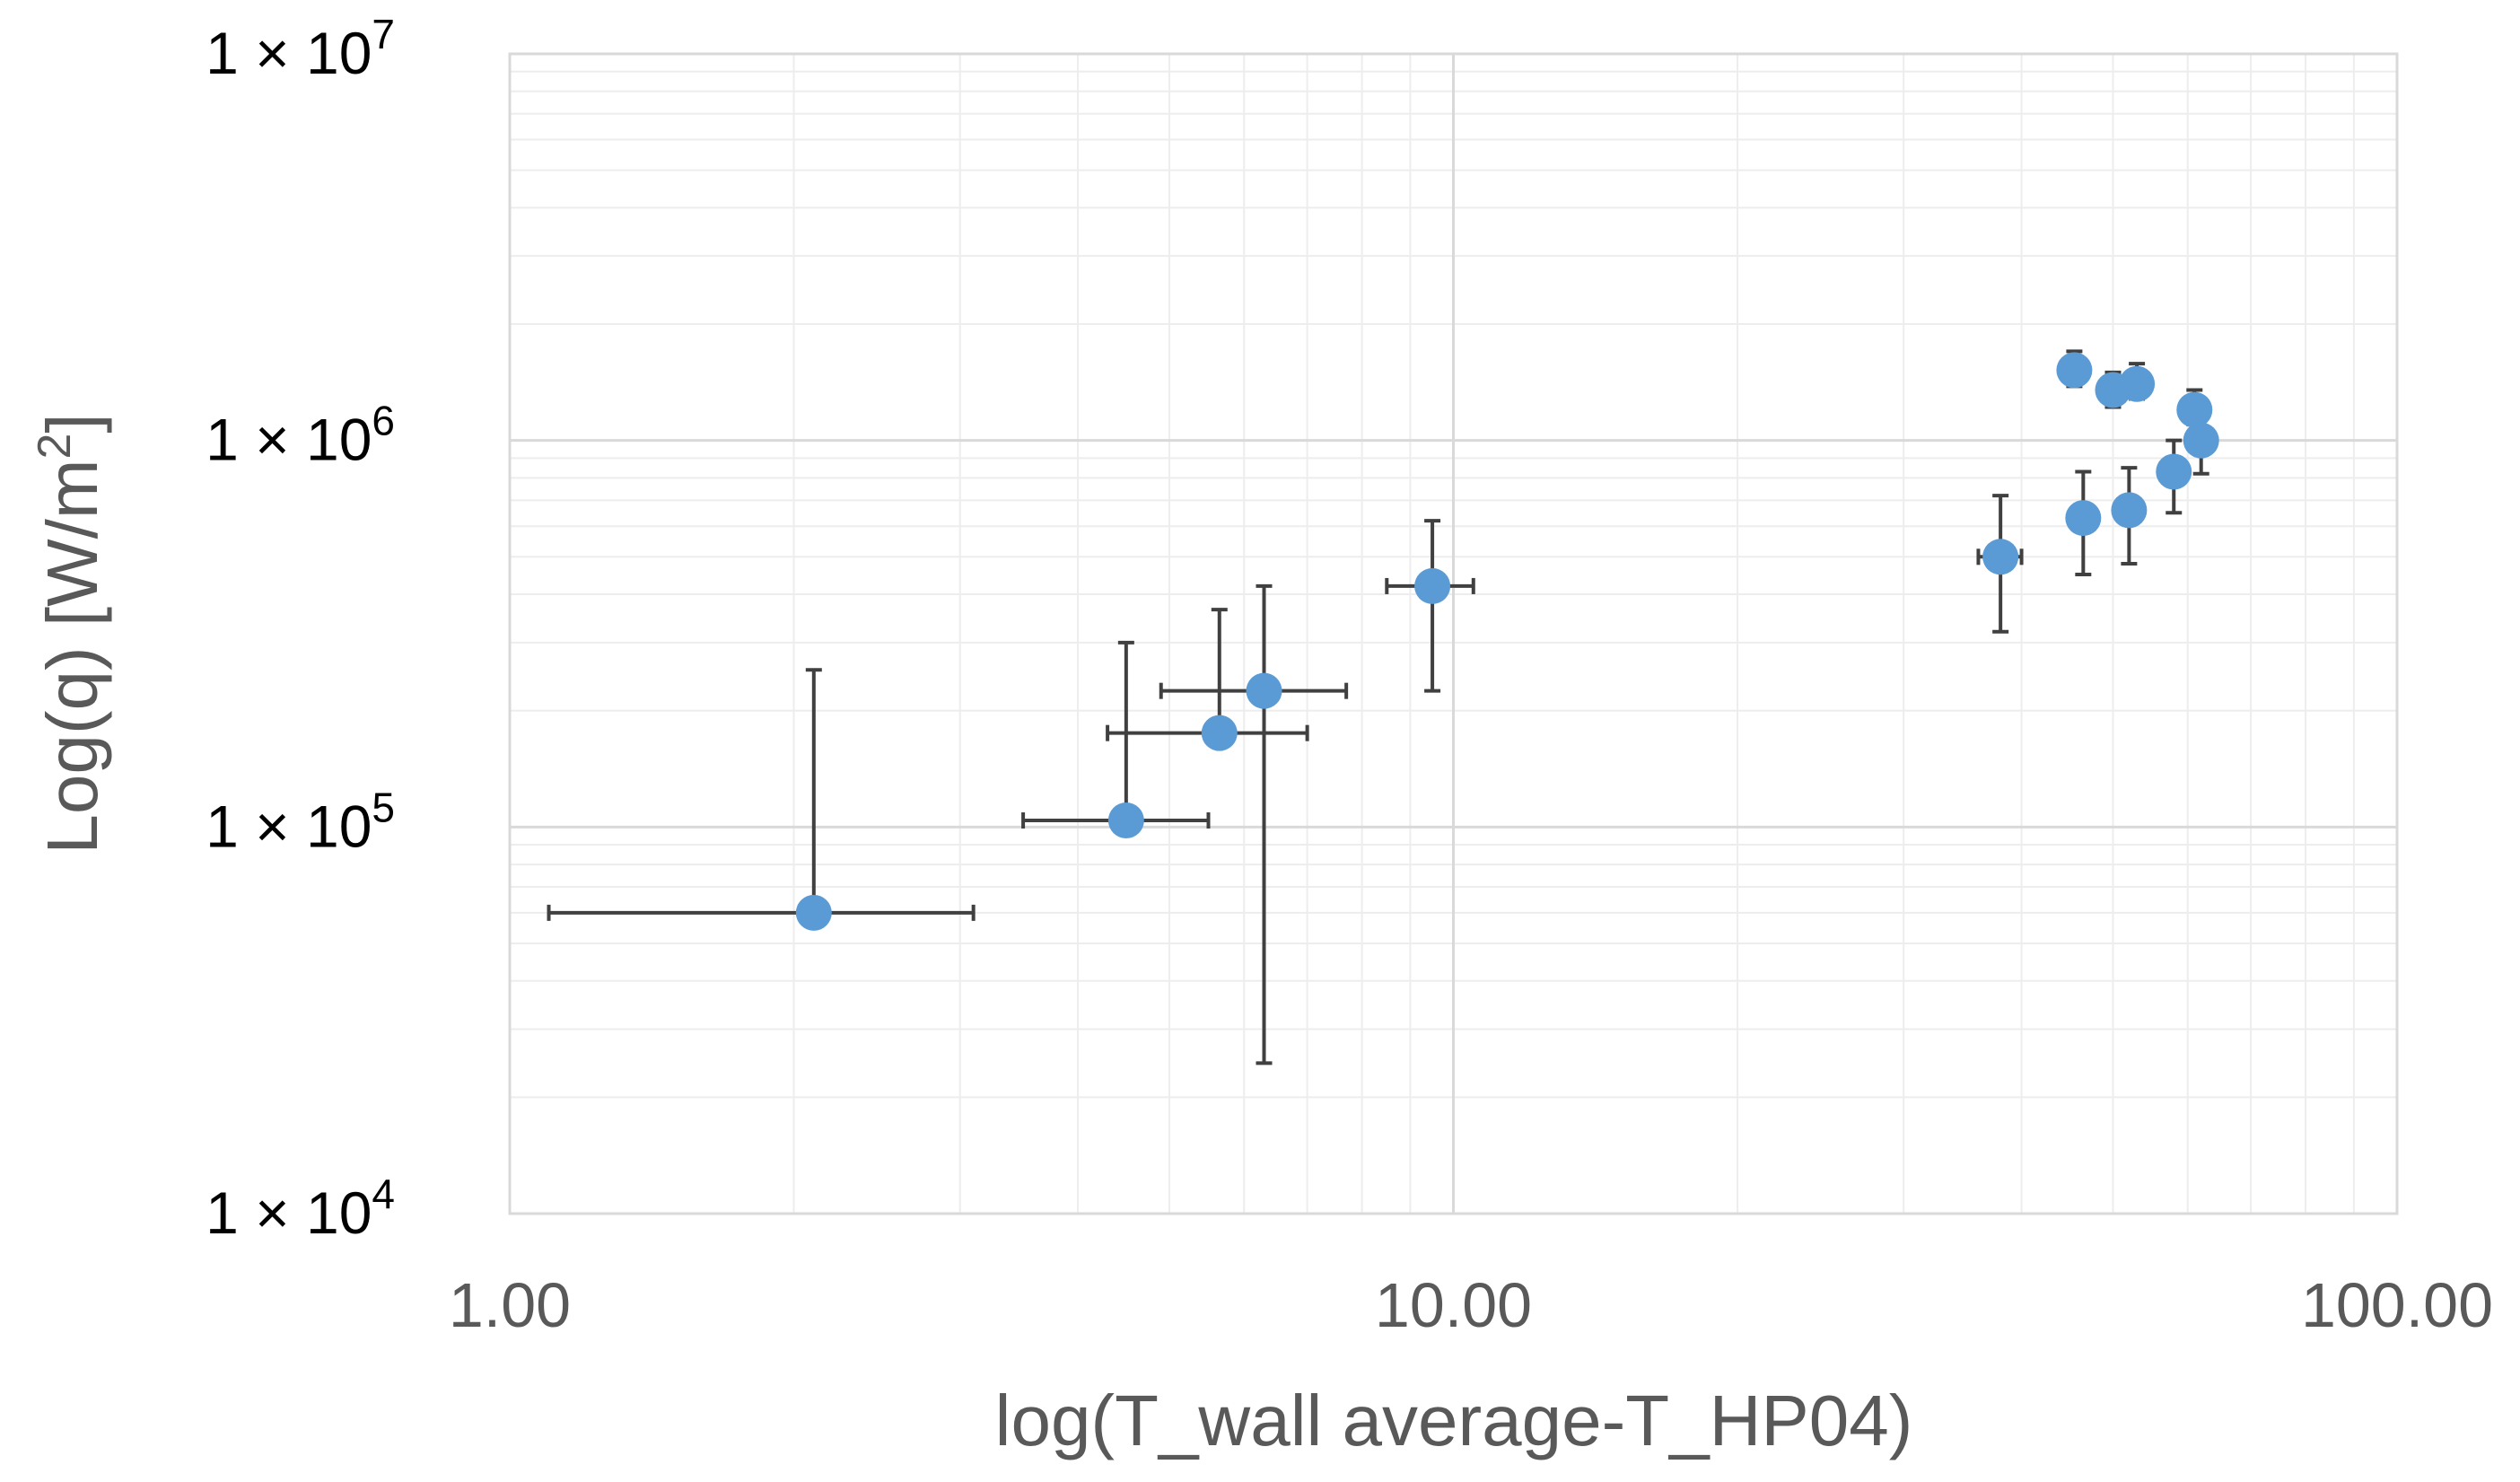  I want to click on x-tick-label: 1.00, so click(510, 1305).